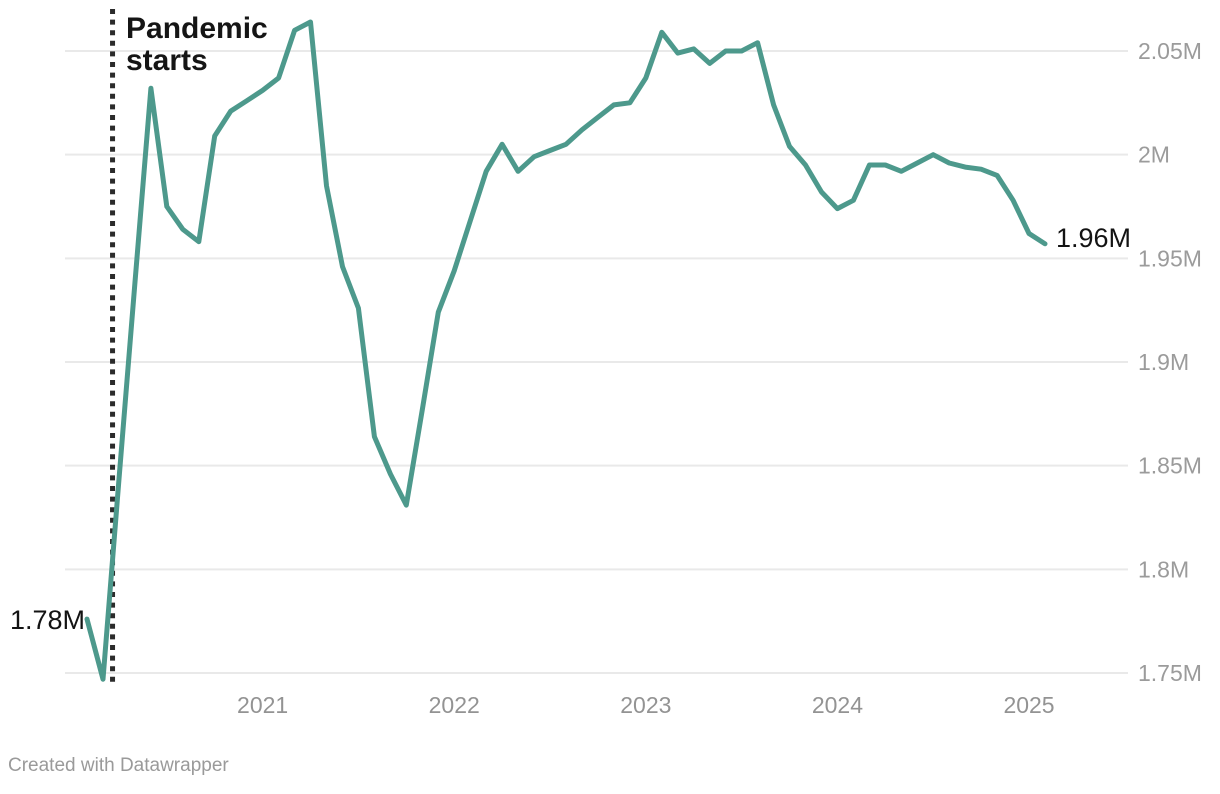  Describe the element at coordinates (48, 620) in the screenshot. I see `start-value-label: 1.78M` at that location.